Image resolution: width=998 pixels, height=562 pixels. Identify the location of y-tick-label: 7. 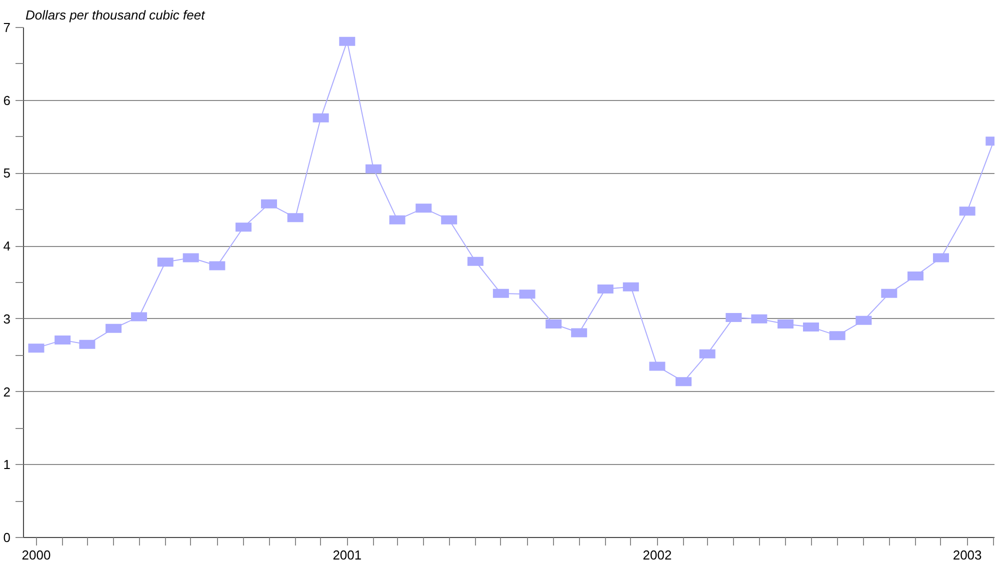
(7, 27).